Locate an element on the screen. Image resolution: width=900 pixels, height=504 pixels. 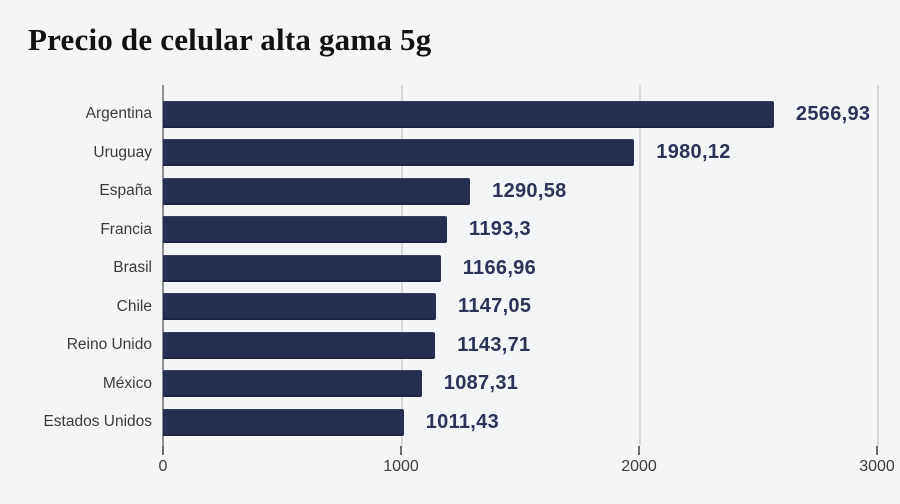
bar-area: 2566,93 is located at coordinates (520, 114).